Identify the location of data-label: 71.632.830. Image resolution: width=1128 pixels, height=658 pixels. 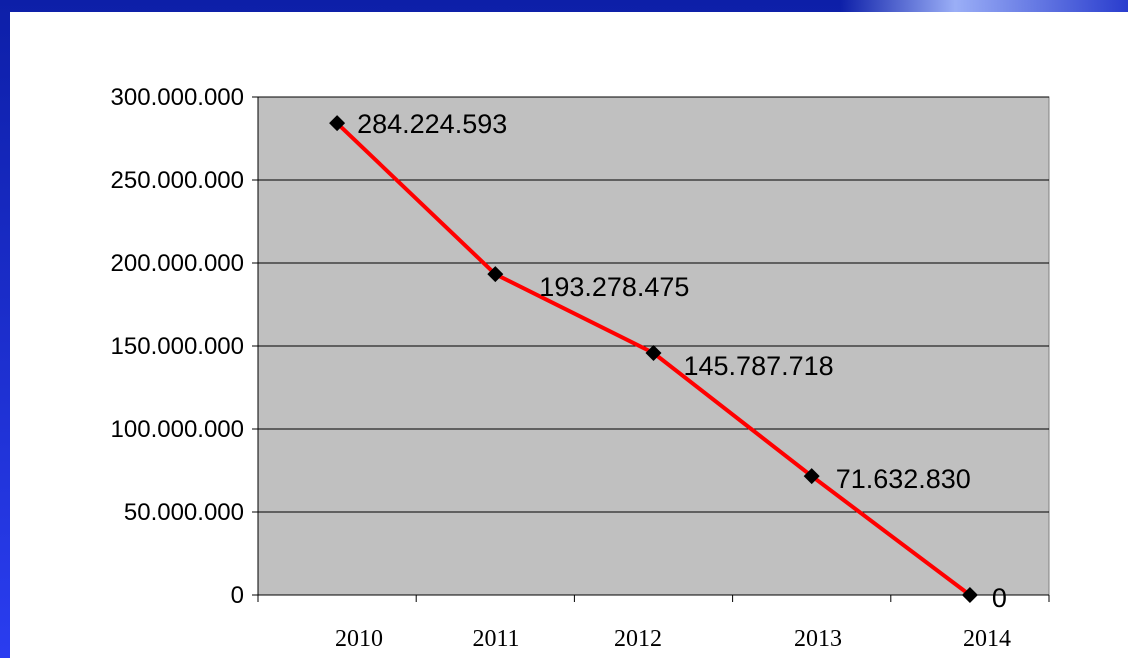
(903, 479).